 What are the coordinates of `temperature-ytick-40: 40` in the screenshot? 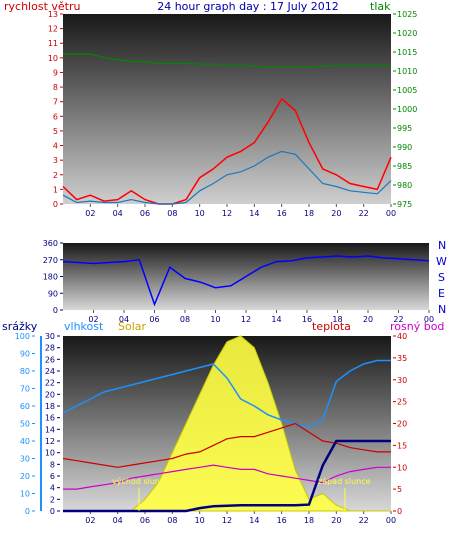 It's located at (402, 336).